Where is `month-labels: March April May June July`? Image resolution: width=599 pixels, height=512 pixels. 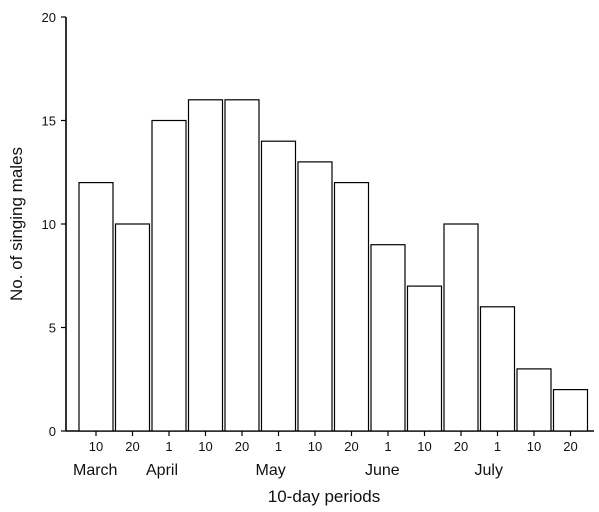
month-labels: March April May June July is located at coordinates (288, 470).